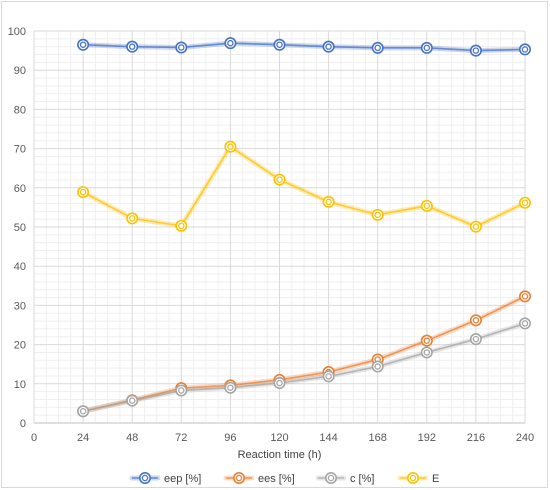 The image size is (550, 490). I want to click on y-tick-label: 10, so click(20, 385).